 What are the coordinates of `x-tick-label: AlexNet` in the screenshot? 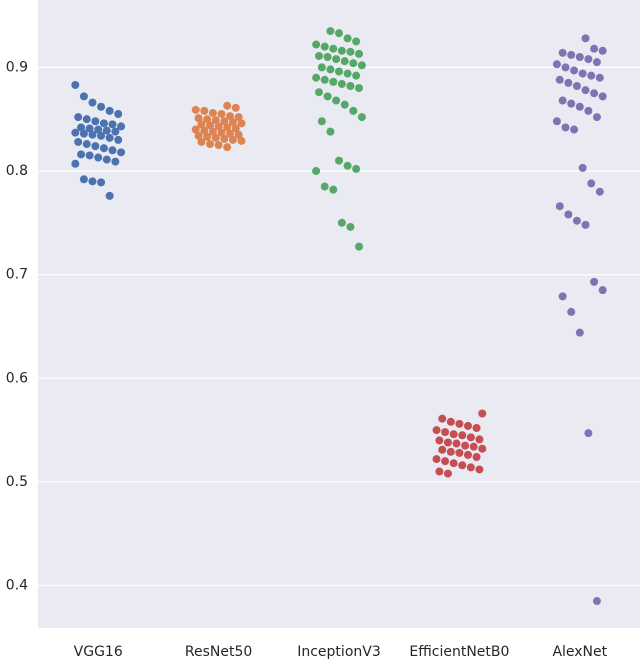 It's located at (579, 652).